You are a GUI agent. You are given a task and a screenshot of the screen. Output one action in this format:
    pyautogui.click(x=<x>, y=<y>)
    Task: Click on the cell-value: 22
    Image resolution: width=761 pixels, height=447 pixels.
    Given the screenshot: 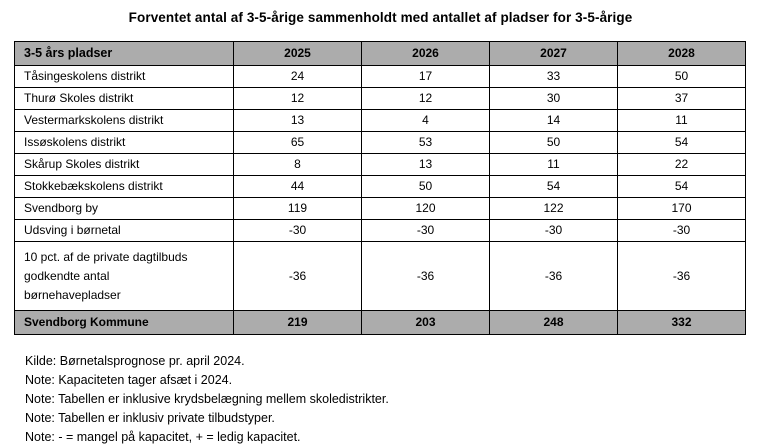 What is the action you would take?
    pyautogui.click(x=681, y=164)
    